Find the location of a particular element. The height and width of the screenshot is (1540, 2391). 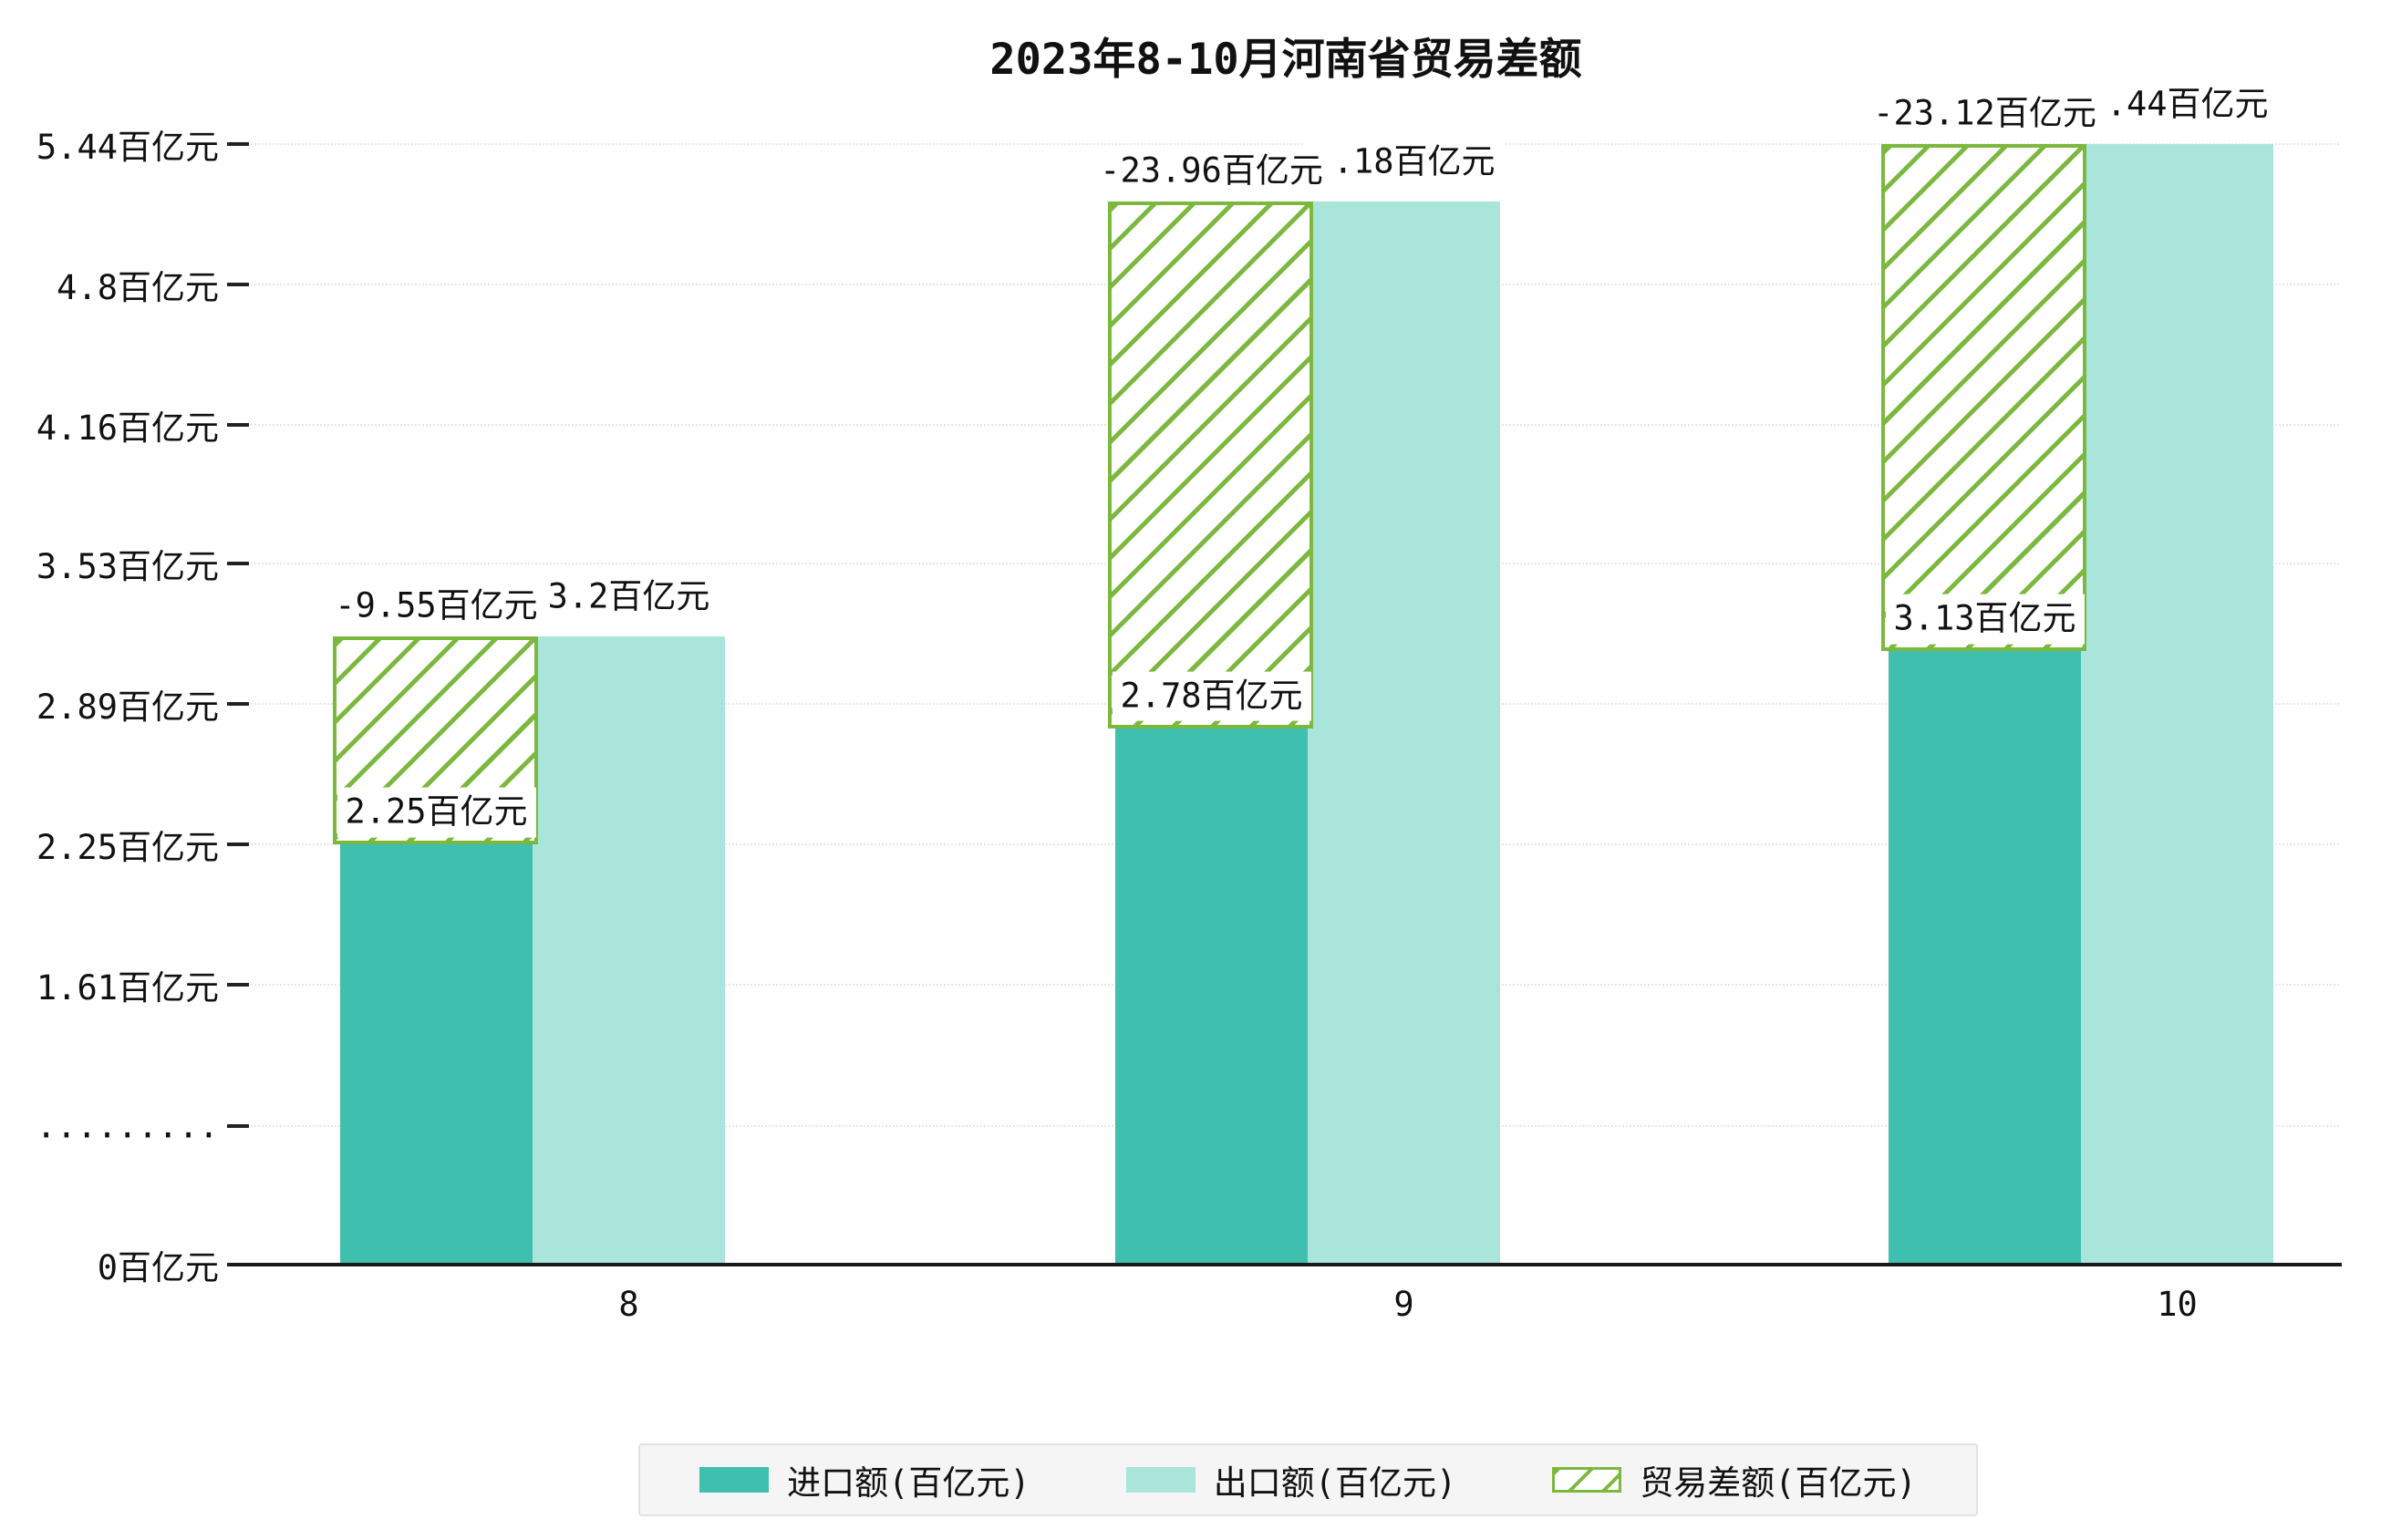

legend-item-import: 进口额(百亿元) is located at coordinates (864, 1479).